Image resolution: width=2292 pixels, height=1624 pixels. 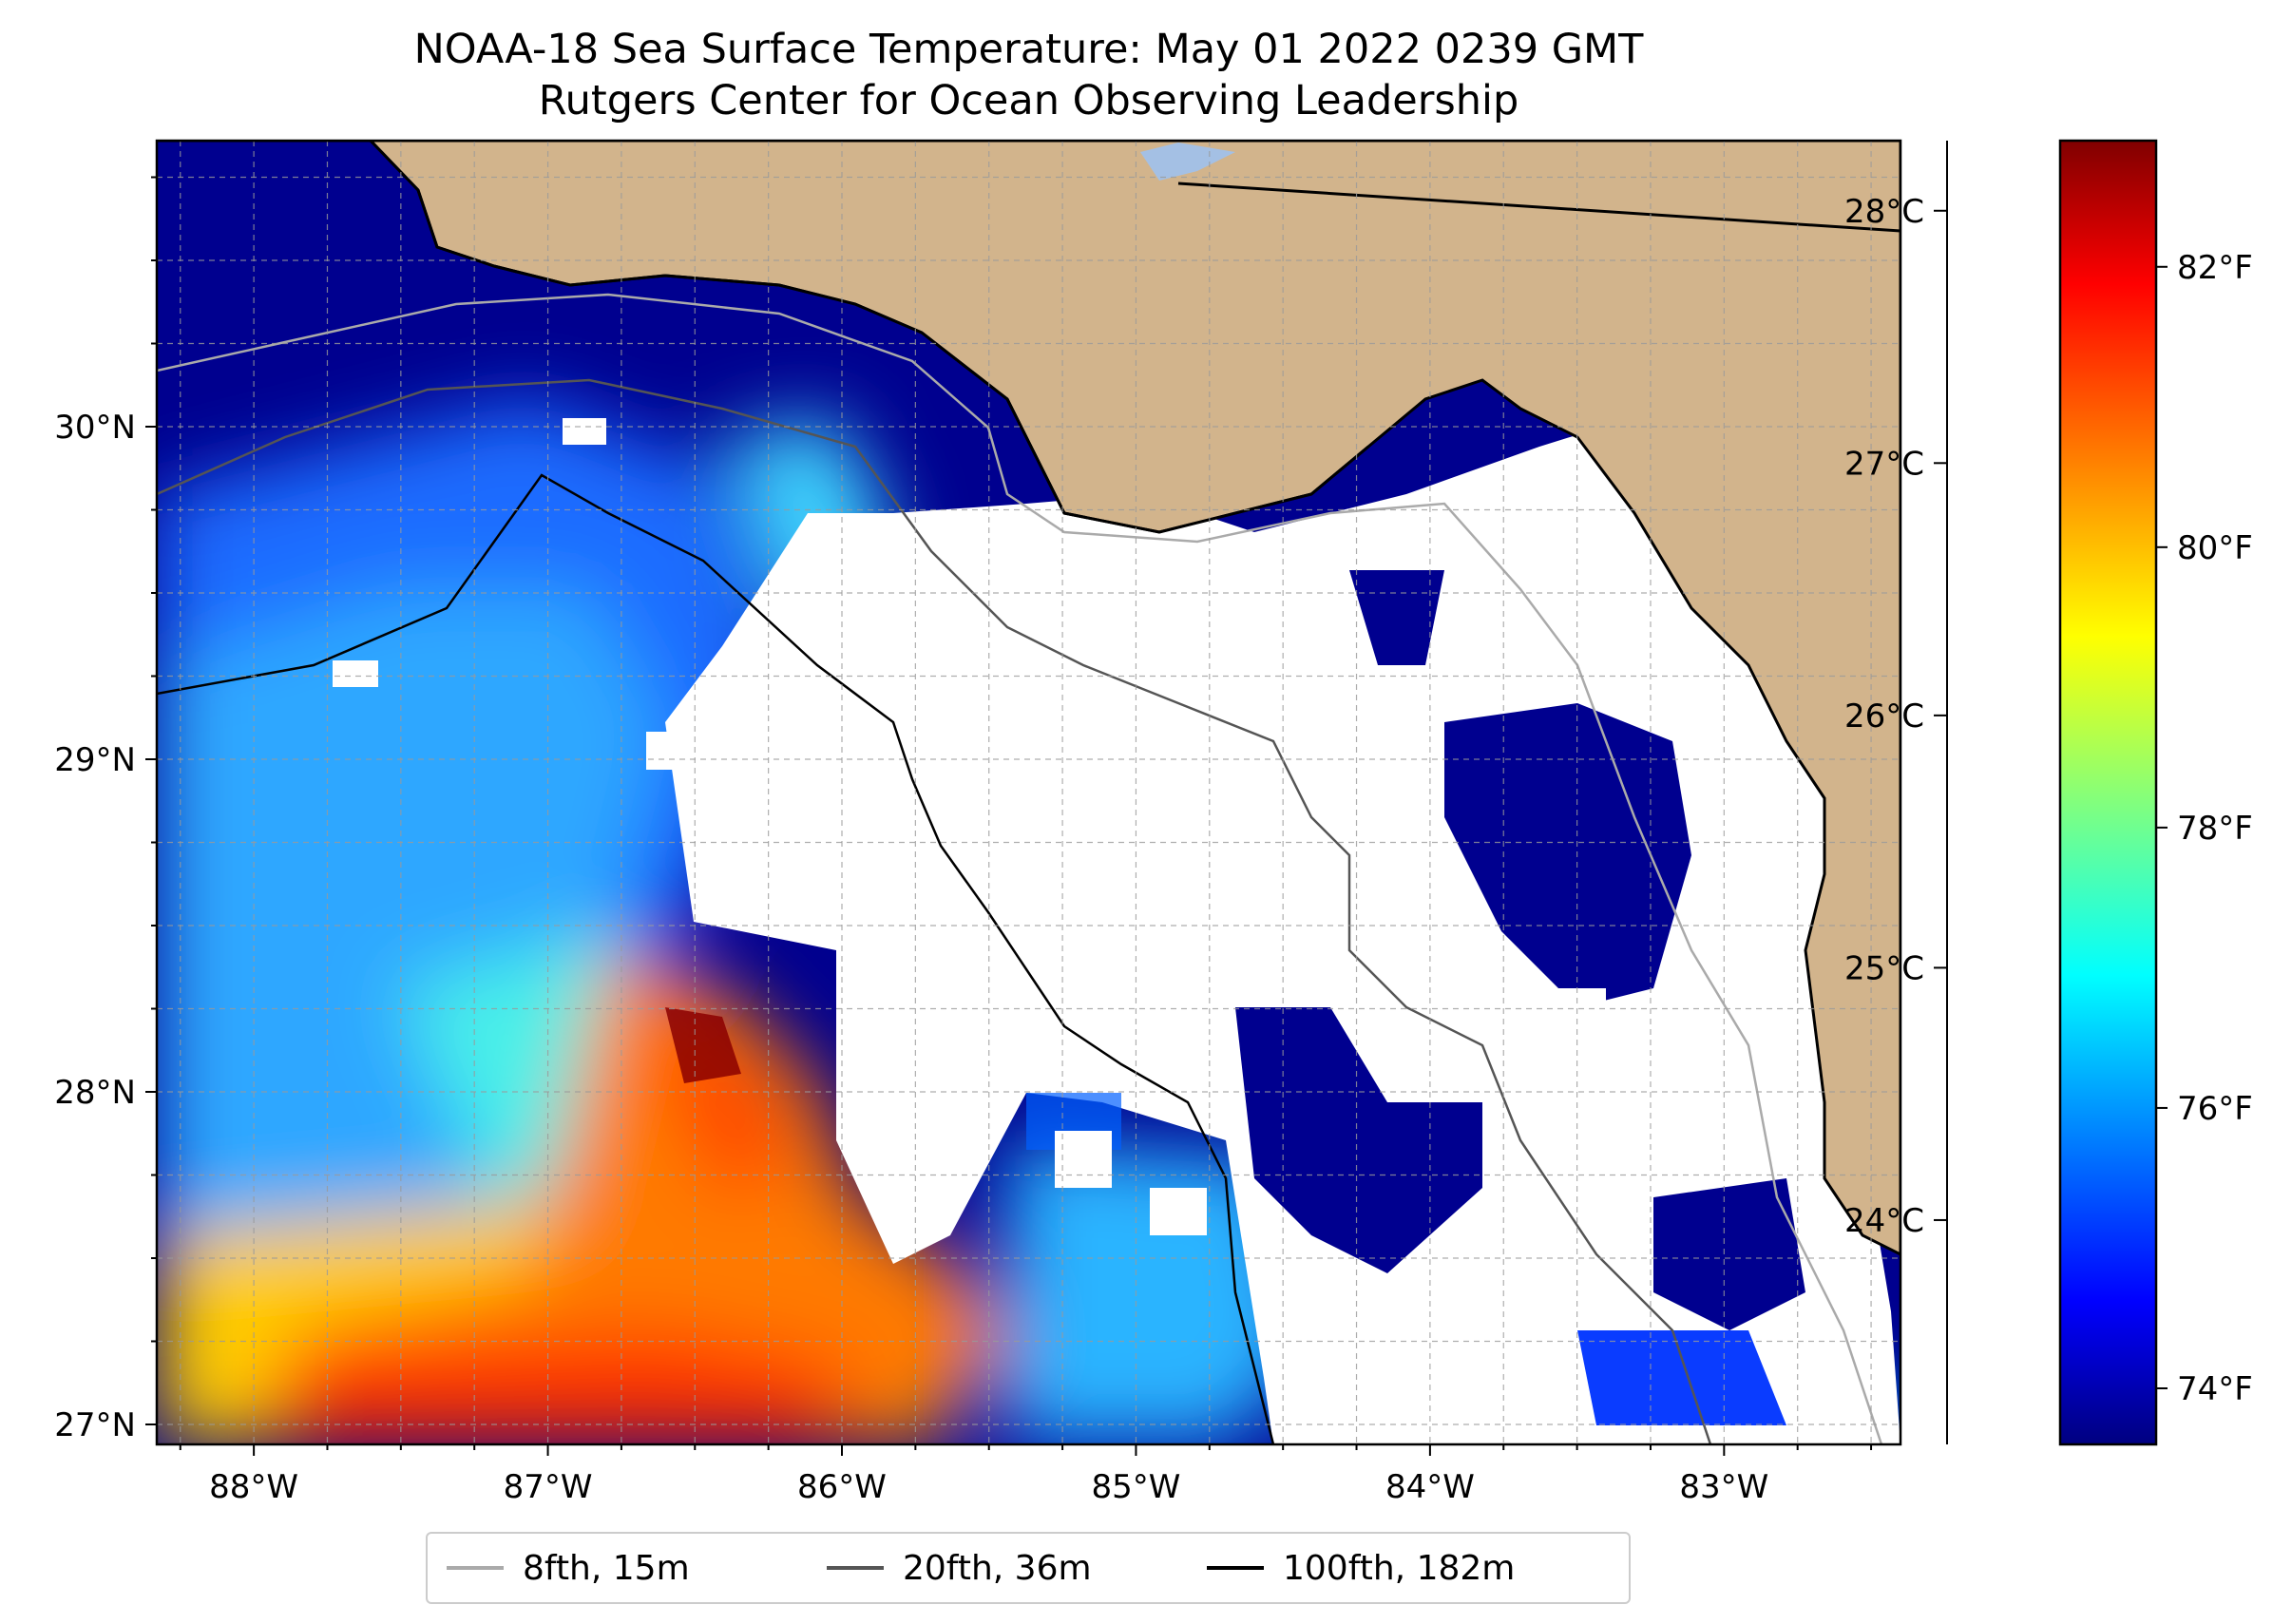 What do you see at coordinates (2215, 829) in the screenshot?
I see `fahrenheit-tick-label: 78°F` at bounding box center [2215, 829].